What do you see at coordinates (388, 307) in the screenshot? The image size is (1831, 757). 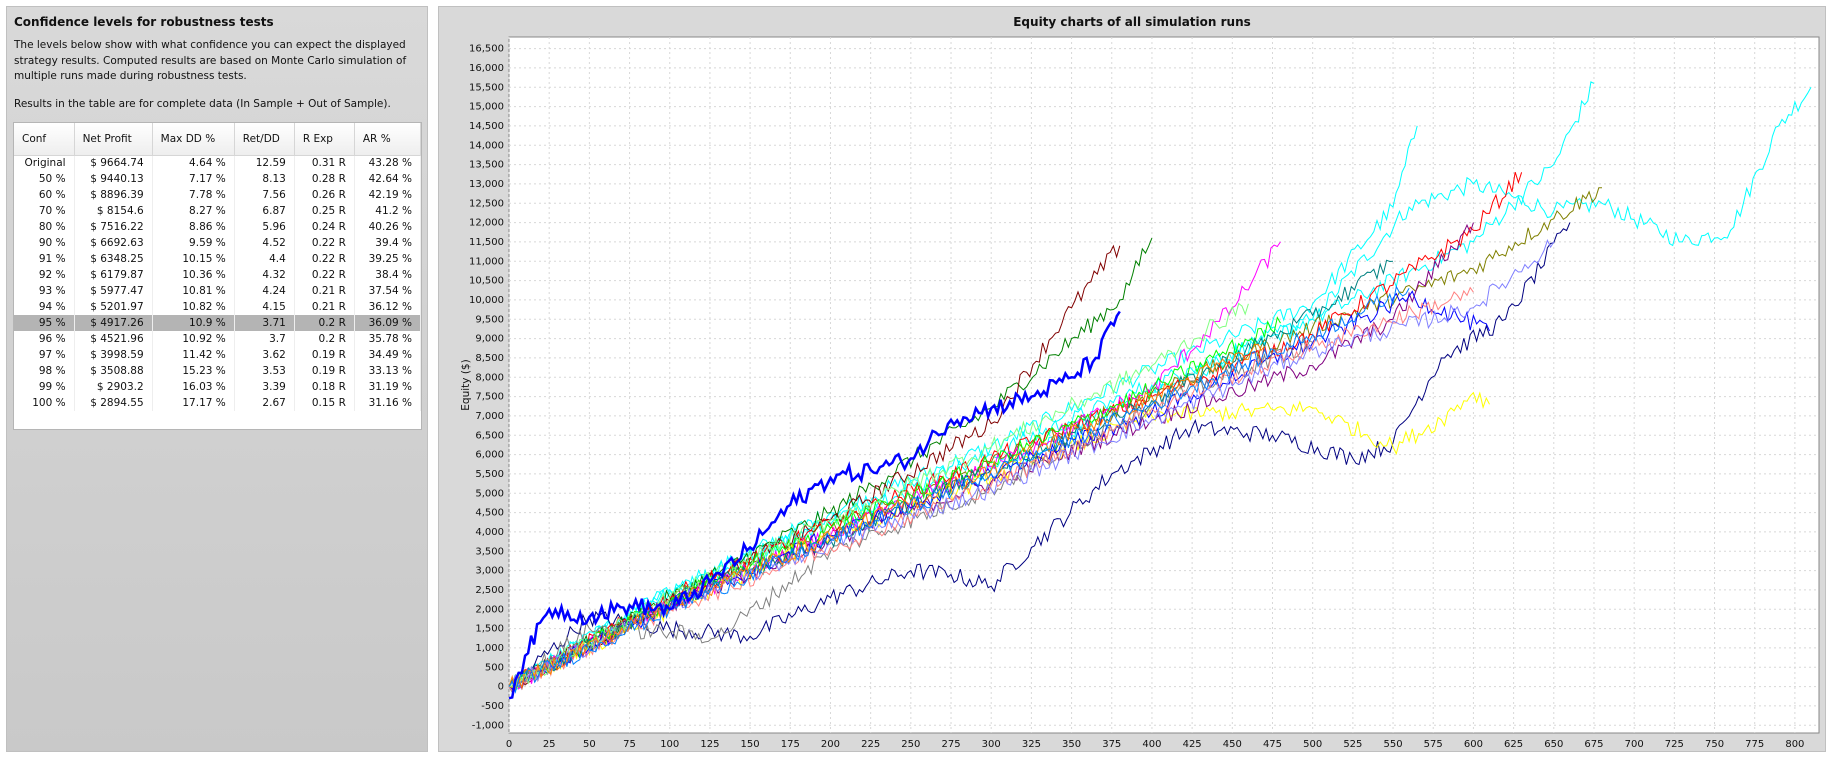 I see `table-cell: 36.12 %` at bounding box center [388, 307].